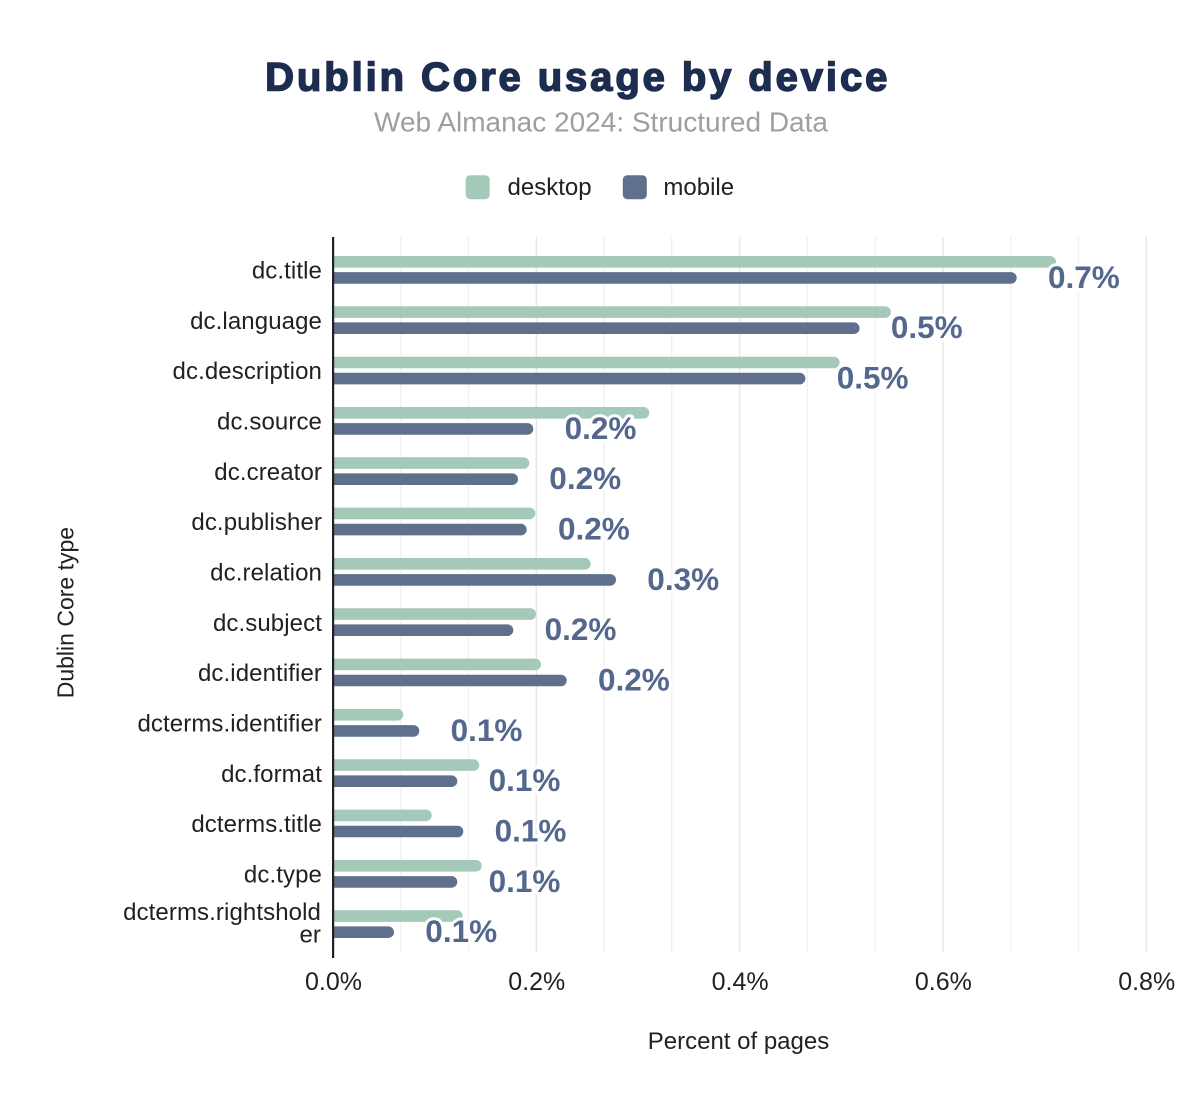  What do you see at coordinates (287, 271) in the screenshot?
I see `svg-text: dc.title` at bounding box center [287, 271].